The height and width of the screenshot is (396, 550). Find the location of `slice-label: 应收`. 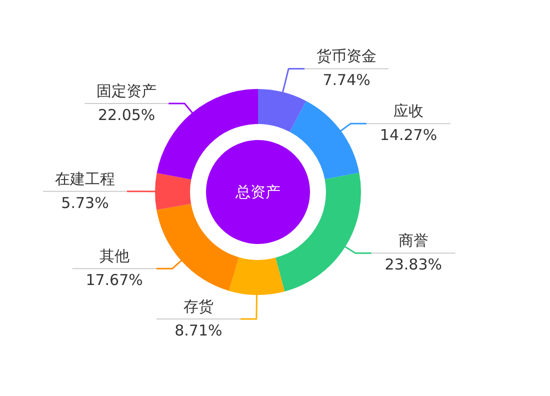

slice-label: 应收 is located at coordinates (409, 111).